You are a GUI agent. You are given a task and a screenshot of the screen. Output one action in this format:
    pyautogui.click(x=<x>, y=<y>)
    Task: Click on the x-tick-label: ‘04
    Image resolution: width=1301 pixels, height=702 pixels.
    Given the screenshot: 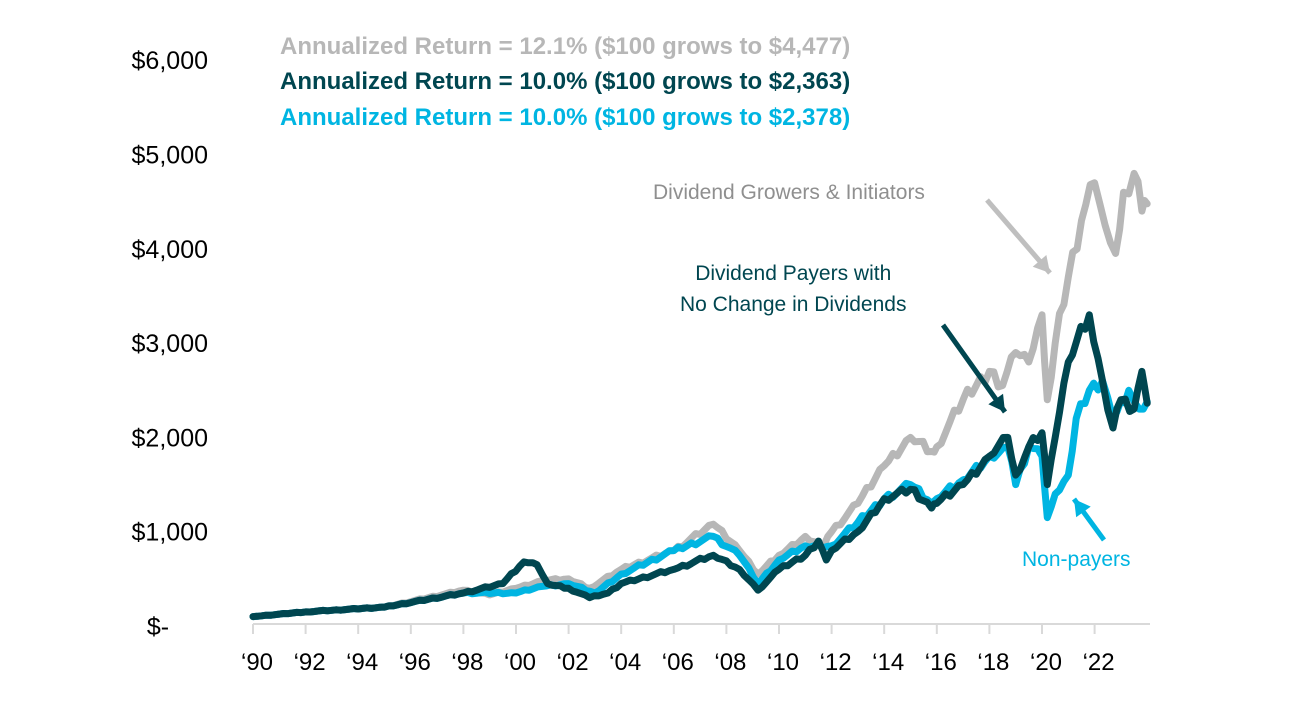 What is the action you would take?
    pyautogui.click(x=625, y=662)
    